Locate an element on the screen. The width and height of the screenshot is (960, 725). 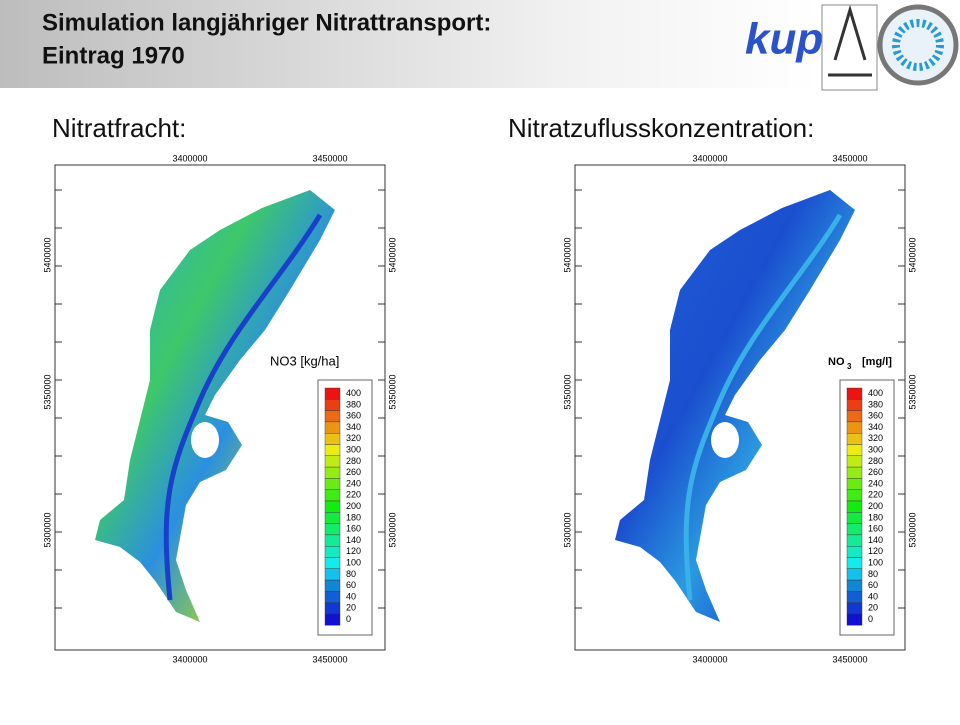
legend-title: NO is located at coordinates (836, 362).